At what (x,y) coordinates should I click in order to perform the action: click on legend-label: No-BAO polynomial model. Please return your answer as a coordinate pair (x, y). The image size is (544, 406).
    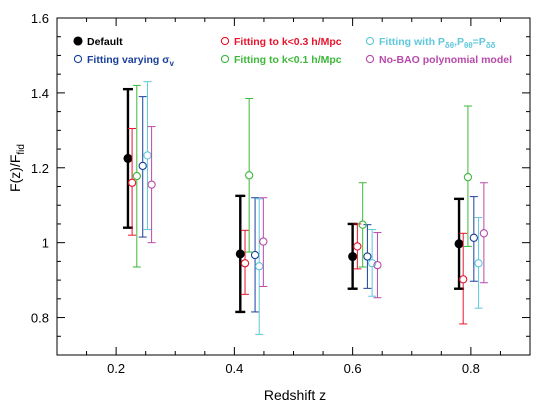
    Looking at the image, I should click on (445, 60).